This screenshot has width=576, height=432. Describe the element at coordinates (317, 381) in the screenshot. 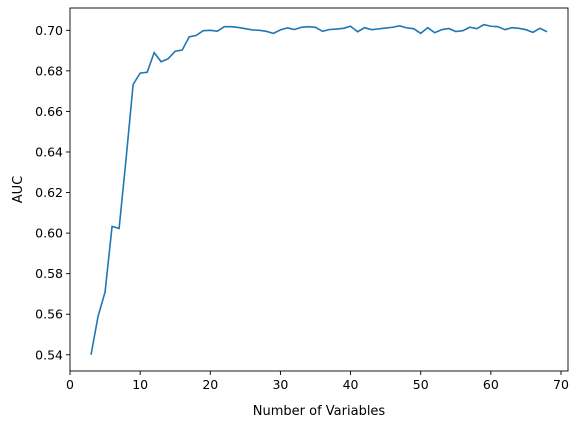

I see `x-axis-ticks: 0 10 20 30 40 50 60 70` at that location.